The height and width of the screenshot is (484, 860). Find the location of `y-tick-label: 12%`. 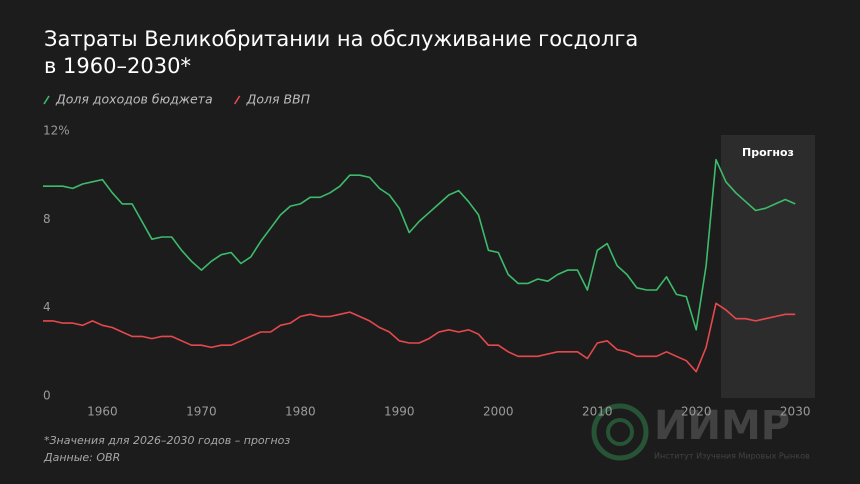

y-tick-label: 12% is located at coordinates (56, 131).